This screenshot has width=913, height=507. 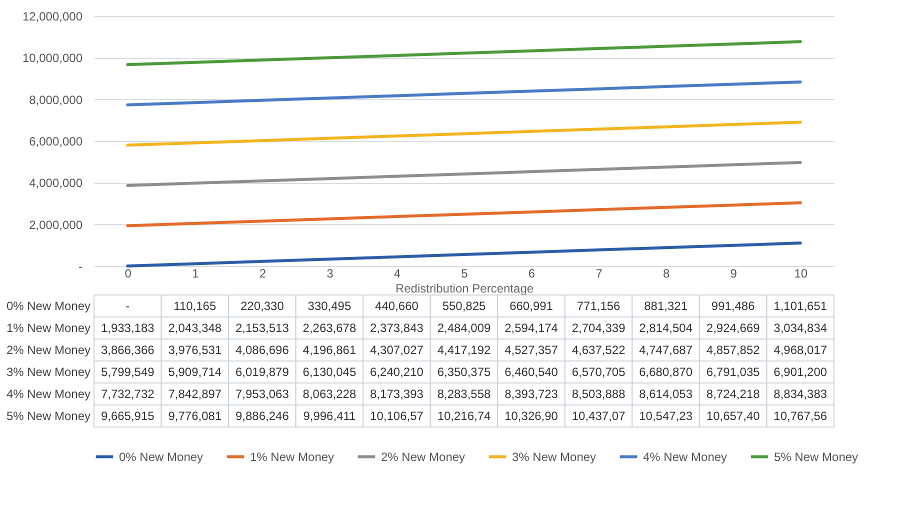 I want to click on data-label: 3,976,531, so click(x=195, y=350).